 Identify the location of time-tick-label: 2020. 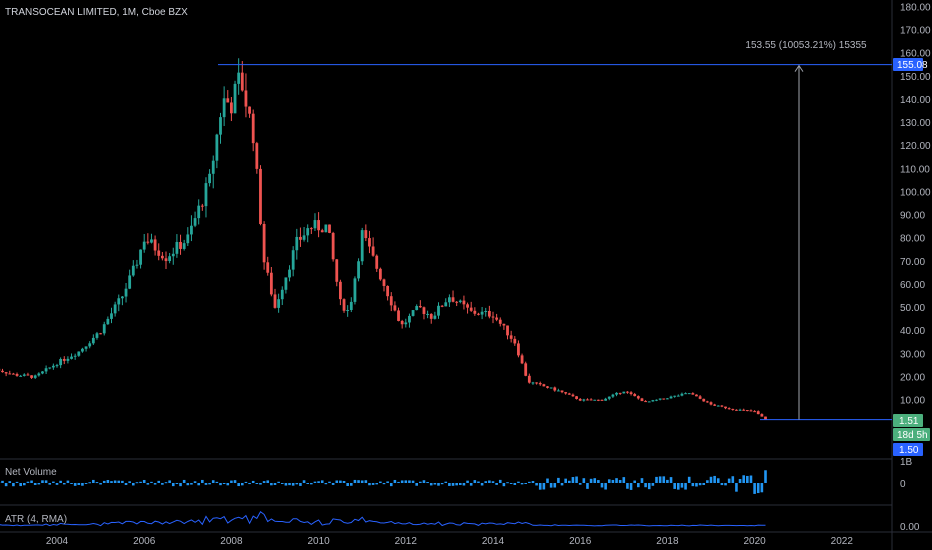
(754, 541).